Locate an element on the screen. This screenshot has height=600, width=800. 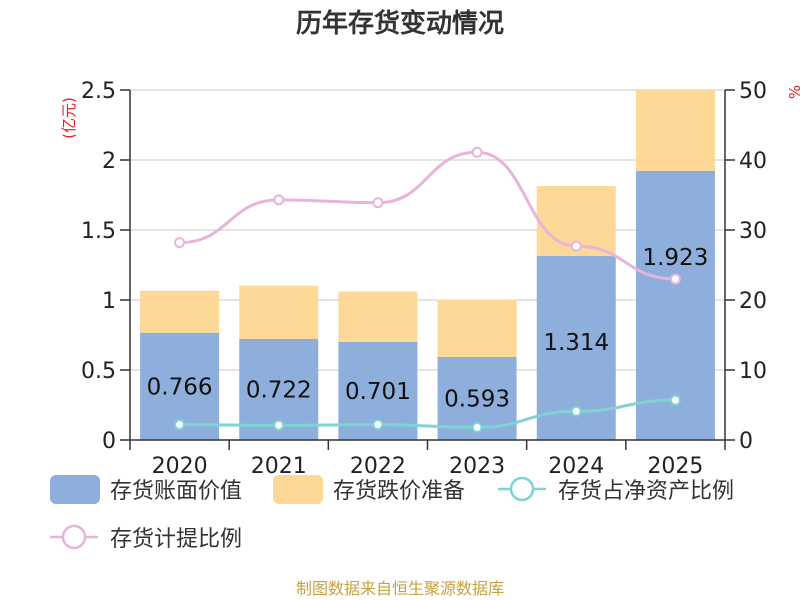
x-axis-tick-label: 2024 is located at coordinates (576, 466).